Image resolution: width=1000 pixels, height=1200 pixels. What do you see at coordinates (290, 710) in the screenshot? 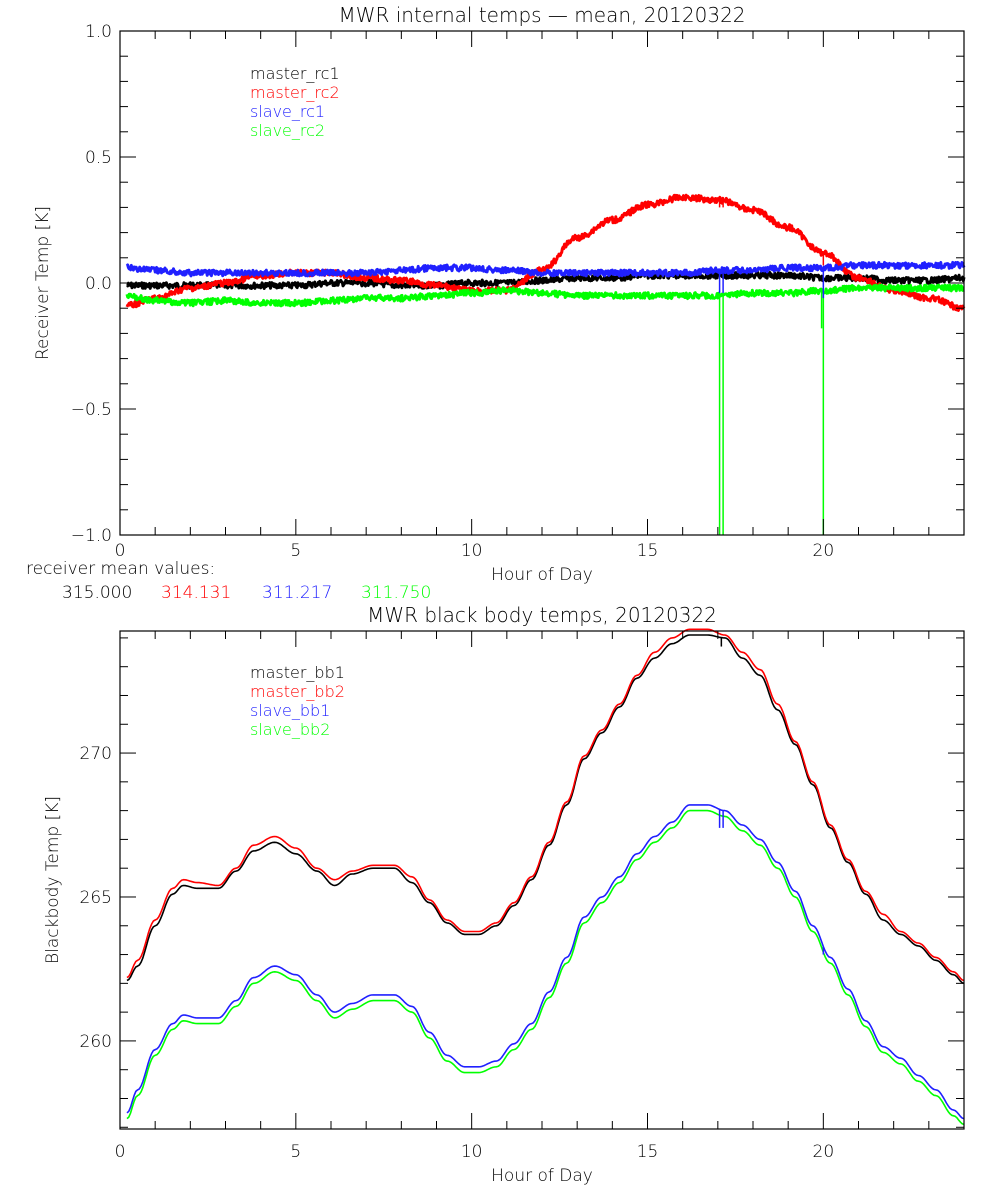
I see `legend-entry: slave_bb1` at bounding box center [290, 710].